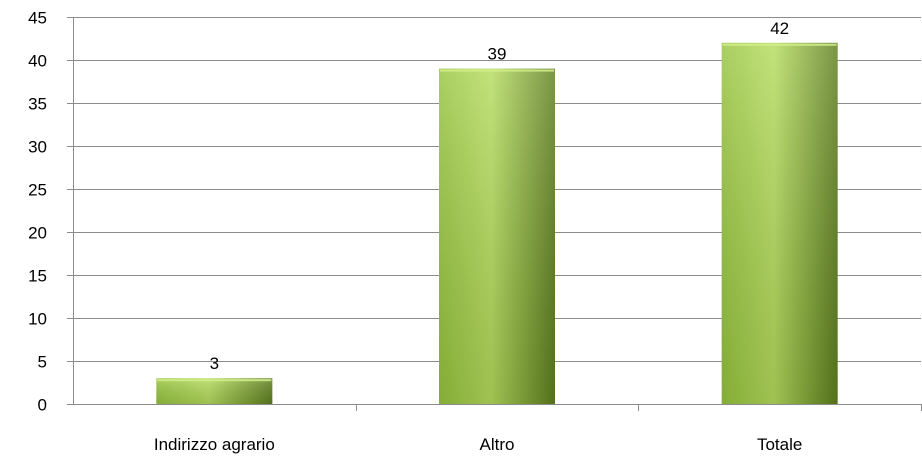  I want to click on x-tick-label: Altro, so click(497, 444).